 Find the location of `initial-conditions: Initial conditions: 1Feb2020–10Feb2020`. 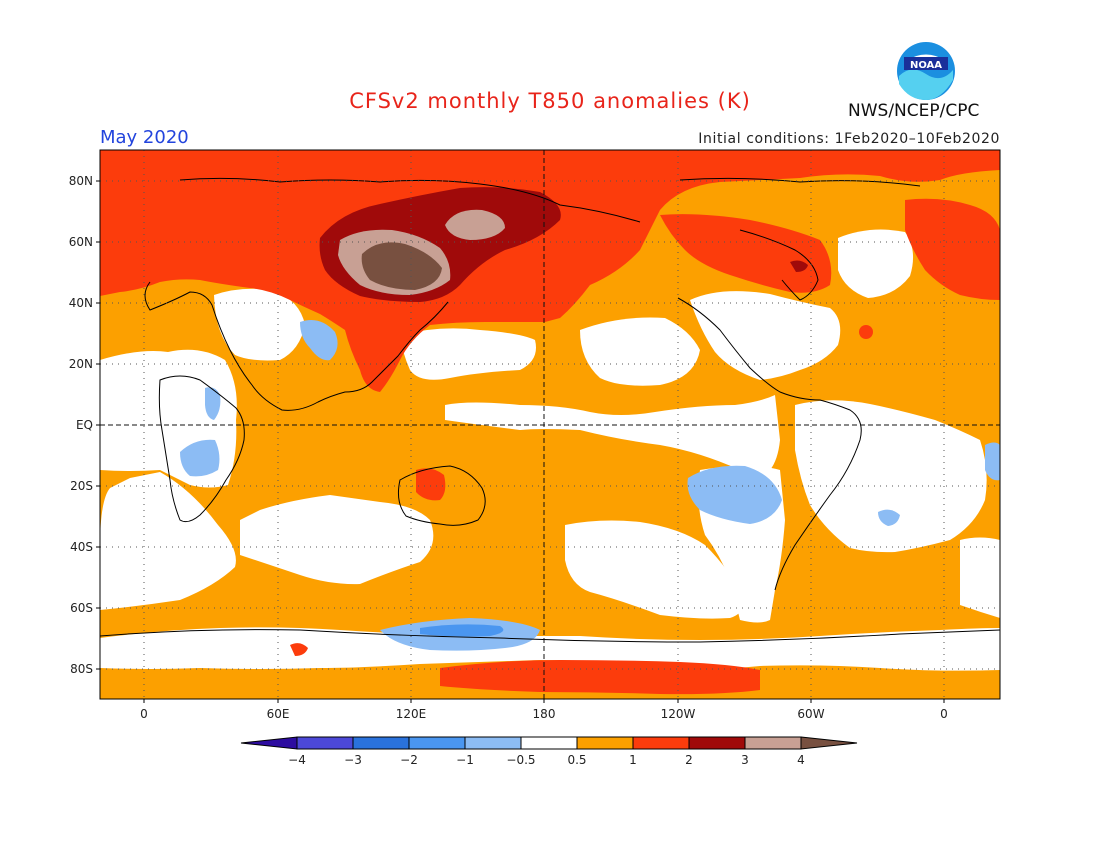

initial-conditions: Initial conditions: 1Feb2020–10Feb2020 is located at coordinates (849, 139).